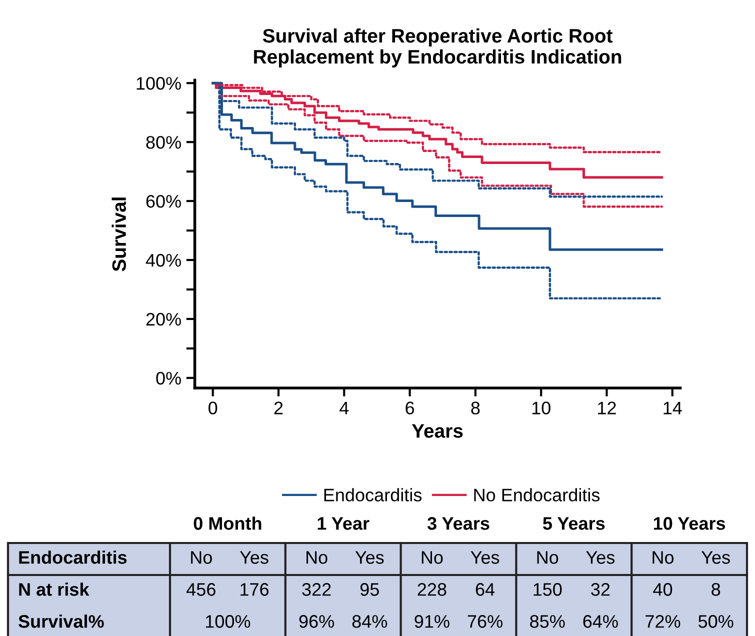 The height and width of the screenshot is (636, 755). I want to click on x-tick-label: 12, so click(607, 408).